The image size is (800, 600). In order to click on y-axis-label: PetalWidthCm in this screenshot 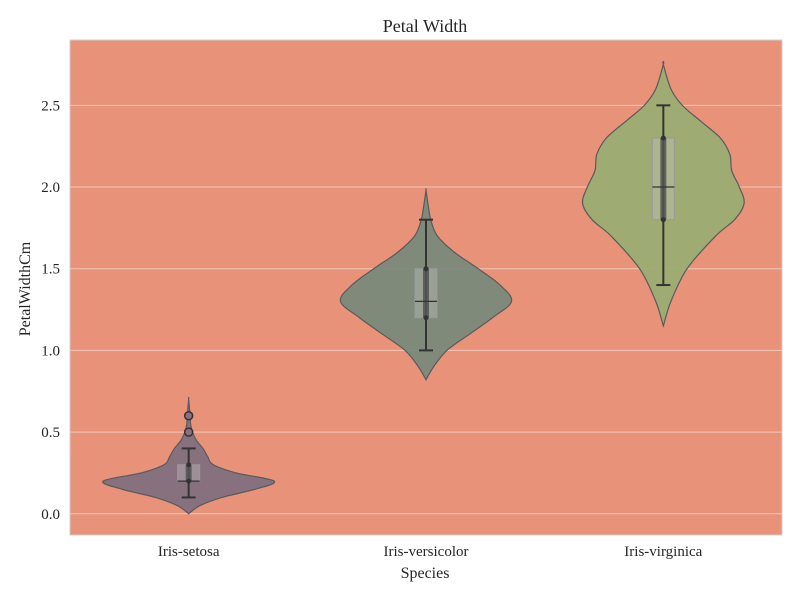, I will do `click(25, 288)`.